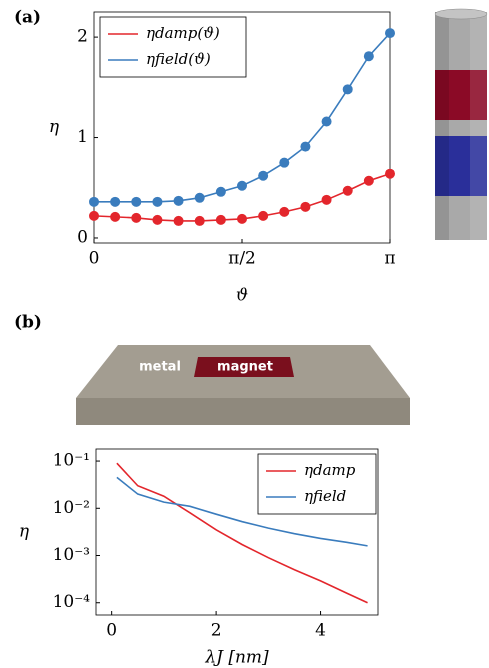 The height and width of the screenshot is (668, 489). Describe the element at coordinates (389, 259) in the screenshot. I see `x-tick-label: π` at that location.